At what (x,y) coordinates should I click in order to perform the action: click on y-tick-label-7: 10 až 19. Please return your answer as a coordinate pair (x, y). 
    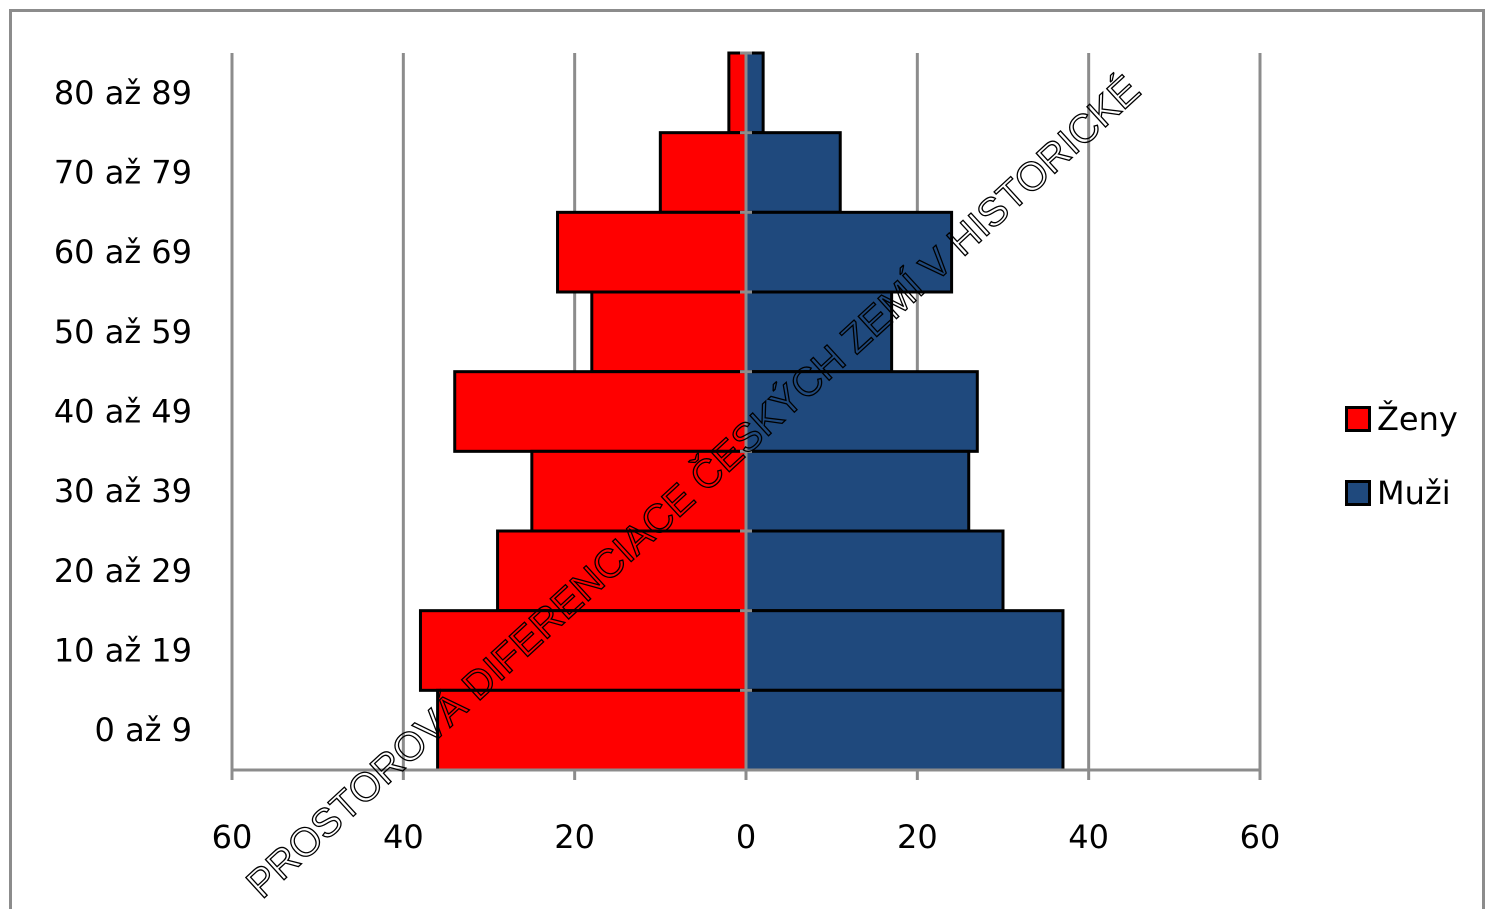
    Looking at the image, I should click on (123, 651).